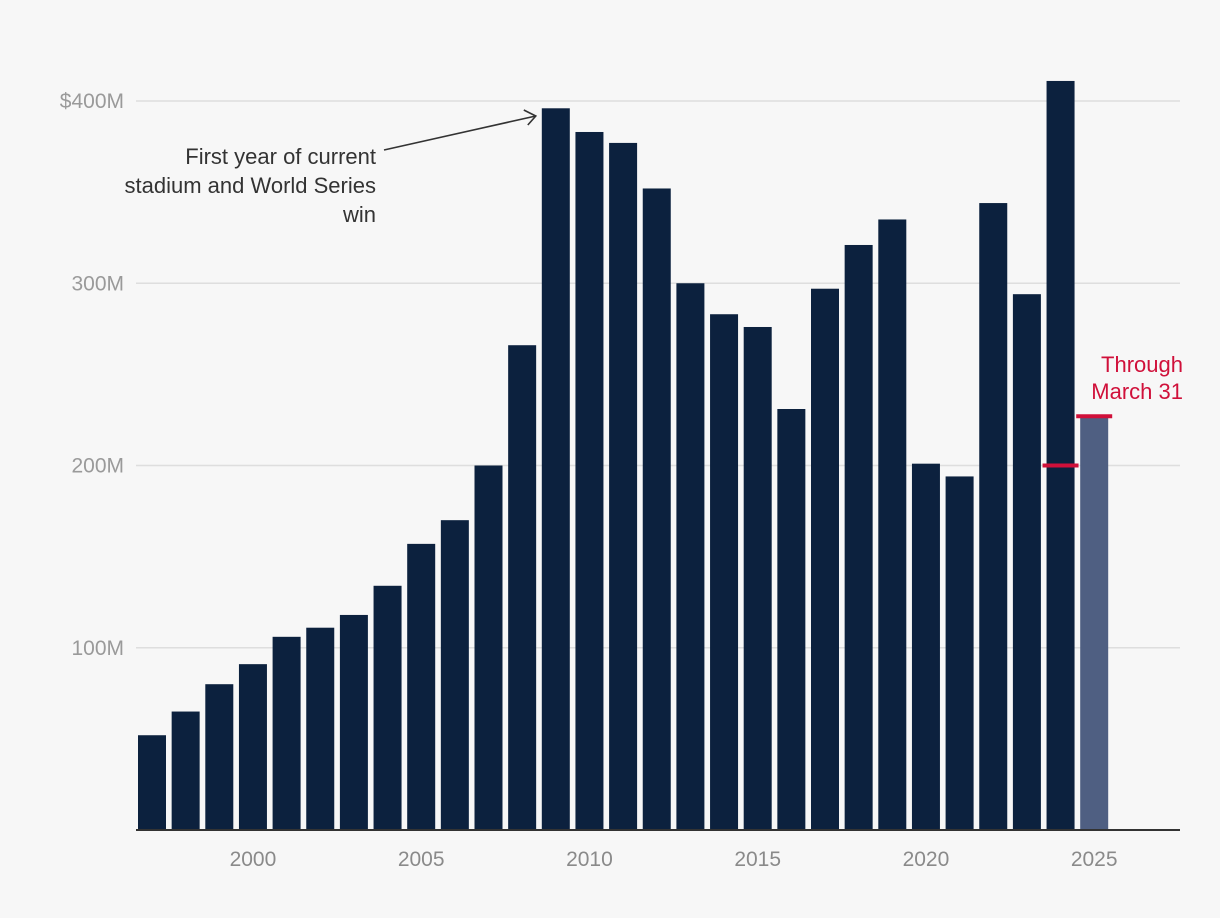  Describe the element at coordinates (421, 859) in the screenshot. I see `x-tick-label: 2005` at that location.